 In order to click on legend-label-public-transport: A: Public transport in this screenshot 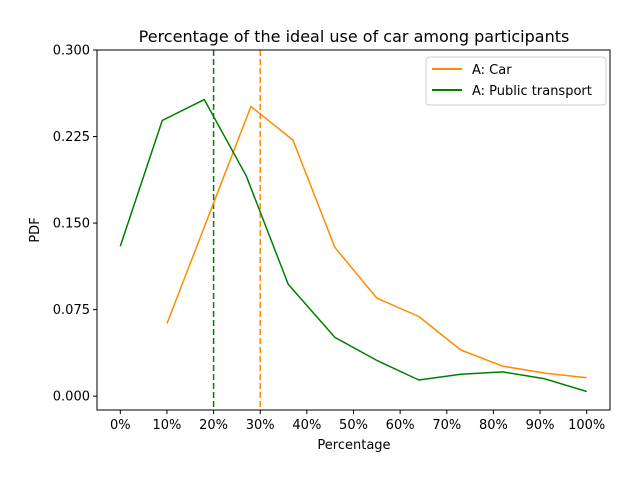, I will do `click(532, 91)`.